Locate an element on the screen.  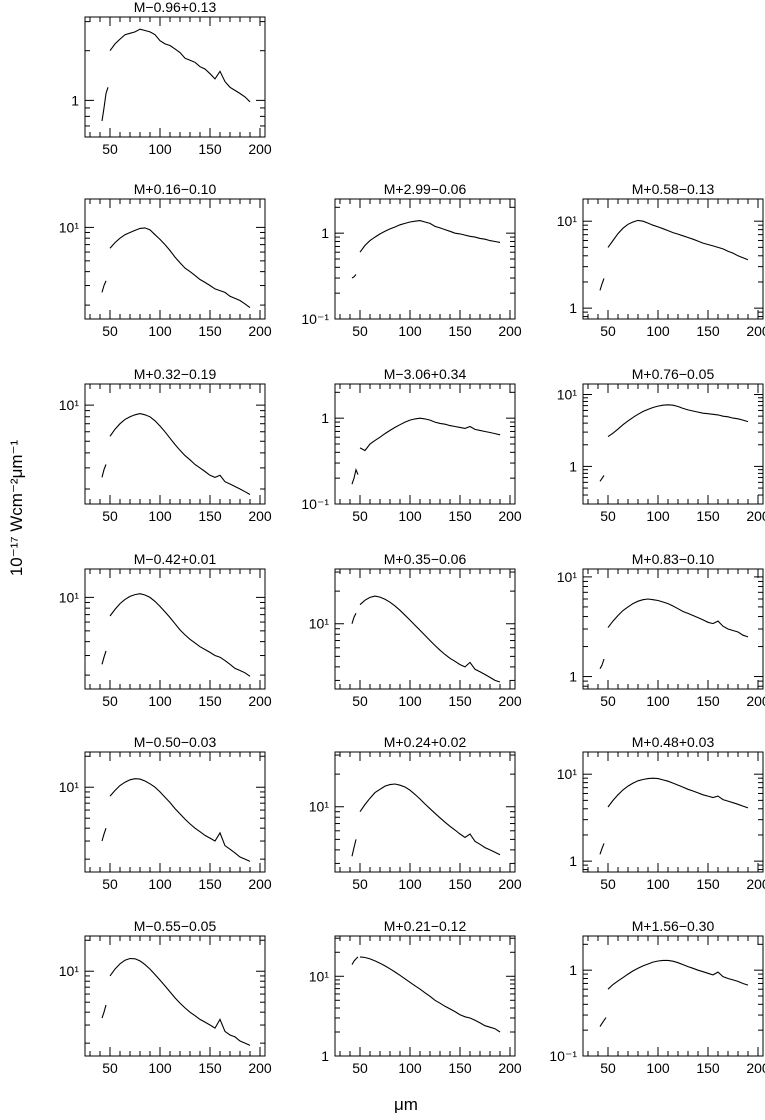
chart-panel: M+2.99−0.06 50 100 150 200 10⁻¹ 1 is located at coordinates (411, 260).